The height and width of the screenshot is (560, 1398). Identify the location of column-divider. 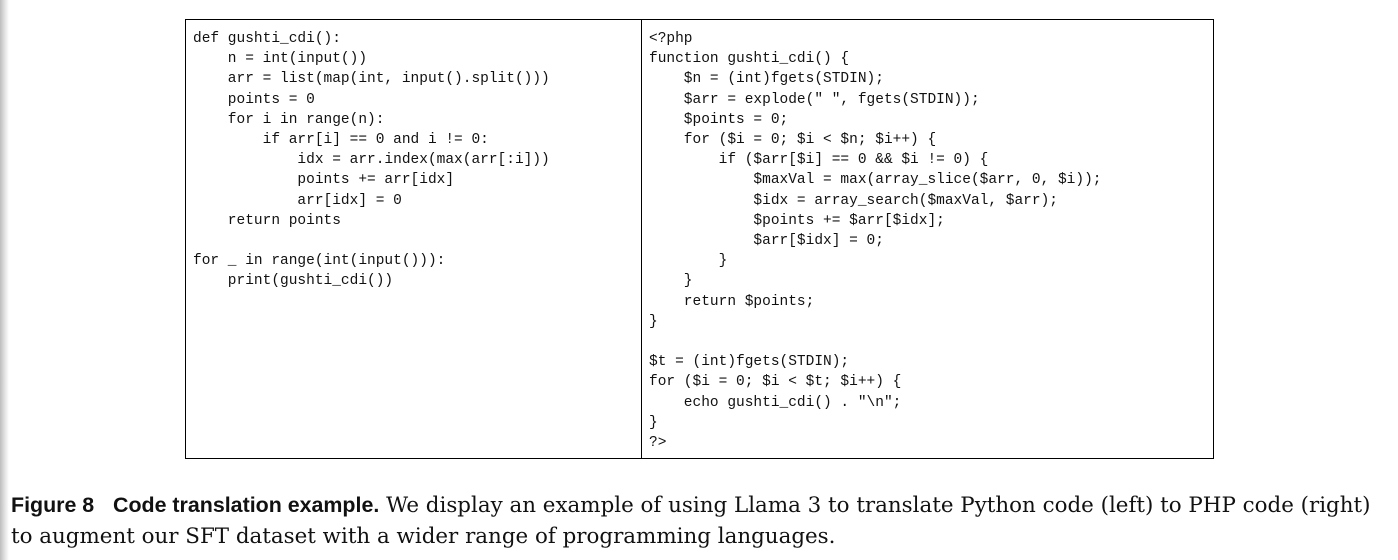
(641, 239).